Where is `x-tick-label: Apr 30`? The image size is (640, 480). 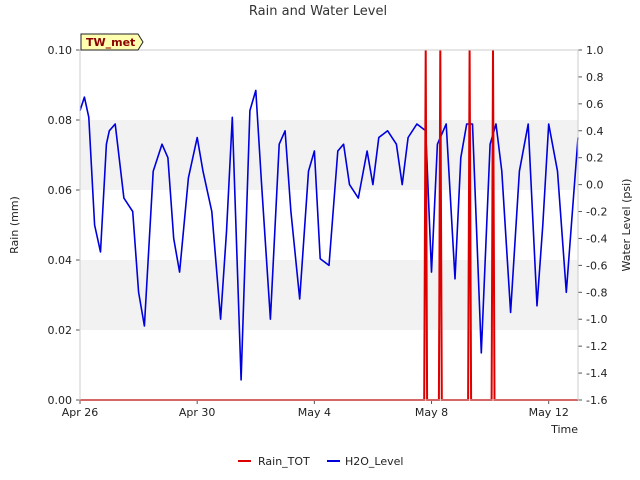
x-tick-label: Apr 30 is located at coordinates (197, 412).